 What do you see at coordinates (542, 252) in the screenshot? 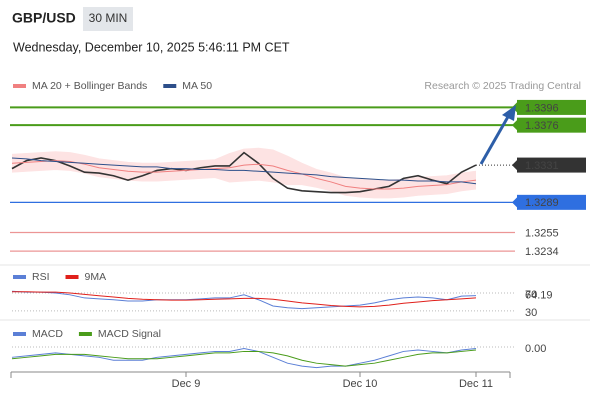
I see `level-label: 1.3234` at bounding box center [542, 252].